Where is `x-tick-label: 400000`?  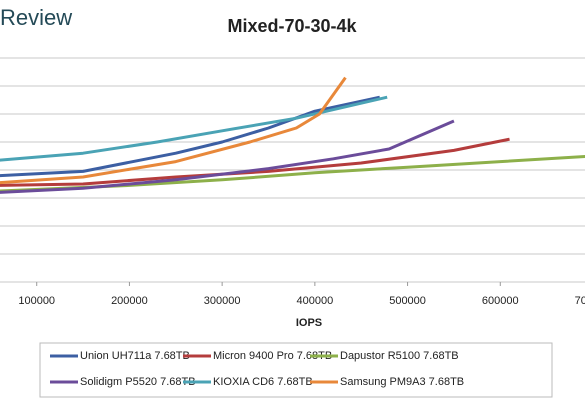 x-tick-label: 400000 is located at coordinates (314, 301).